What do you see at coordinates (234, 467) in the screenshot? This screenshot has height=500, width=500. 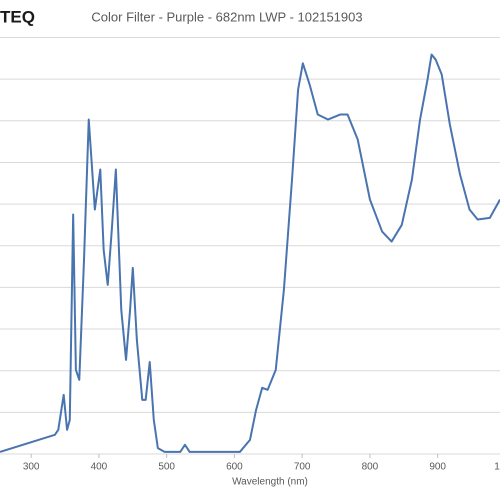 I see `x-tick-label: 600` at bounding box center [234, 467].